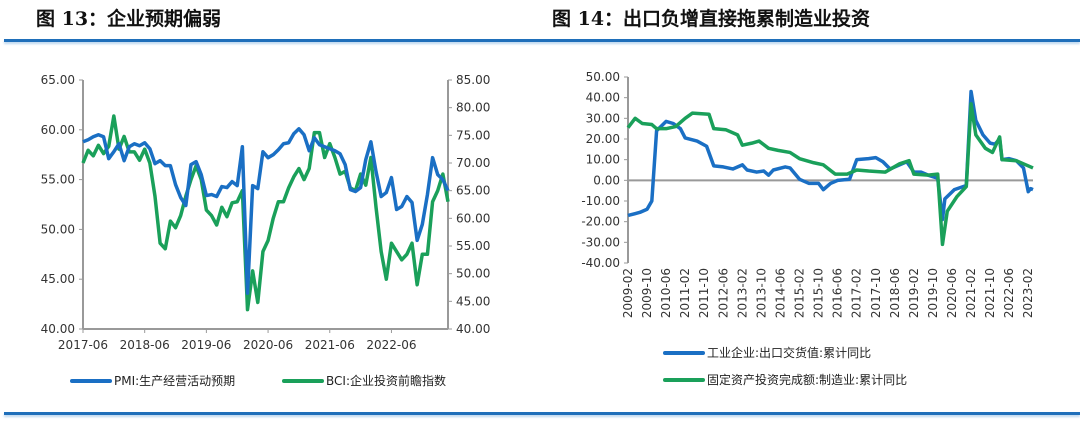 Image resolution: width=1080 pixels, height=433 pixels. What do you see at coordinates (742, 293) in the screenshot?
I see `x-tick-label: 2013-02` at bounding box center [742, 293].